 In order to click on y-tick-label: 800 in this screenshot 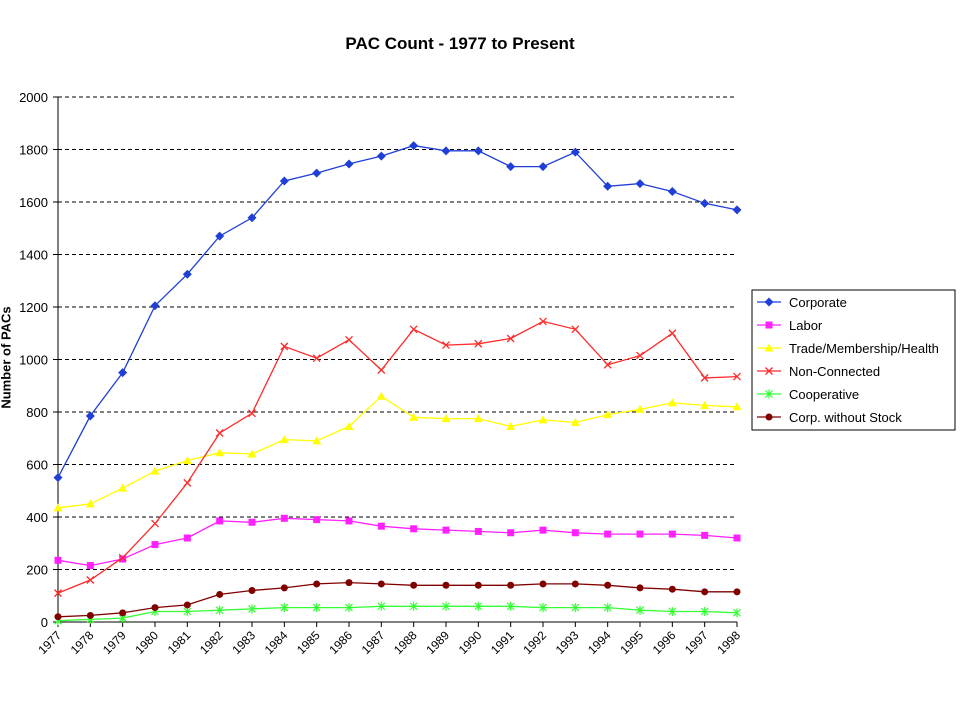, I will do `click(37, 412)`.